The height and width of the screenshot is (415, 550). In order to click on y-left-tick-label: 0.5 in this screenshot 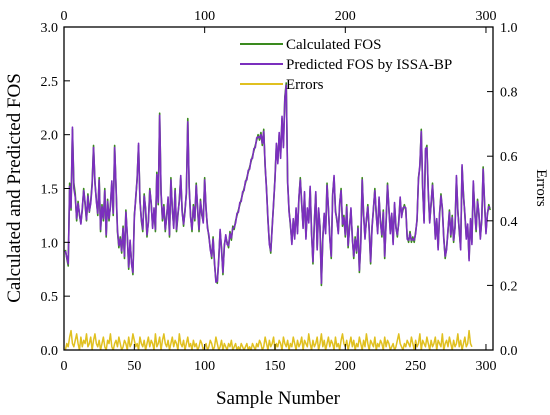, I will do `click(50, 297)`.